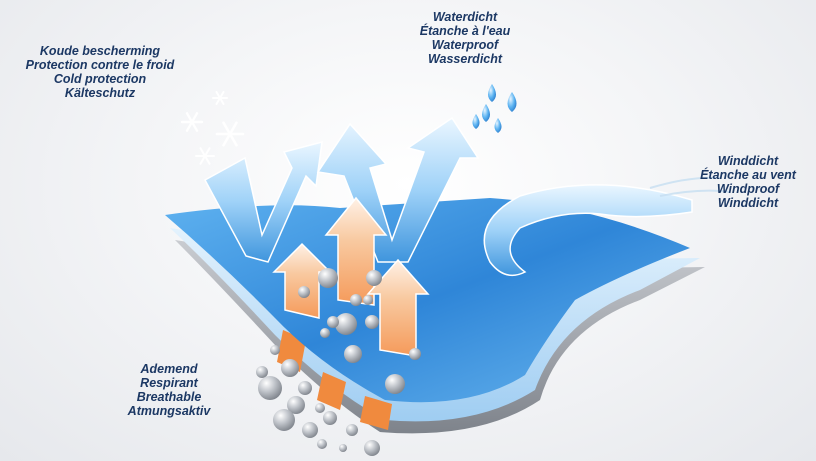  Describe the element at coordinates (748, 189) in the screenshot. I see `windproof-en: Windproof` at that location.